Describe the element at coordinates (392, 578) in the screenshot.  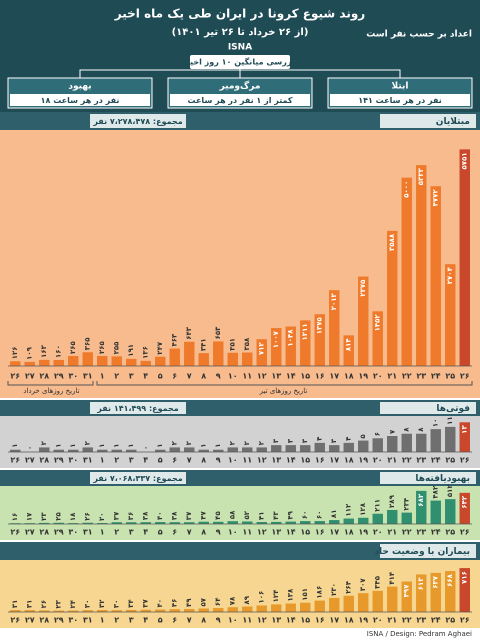
I see `value-label: ۴۱۴` at that location.